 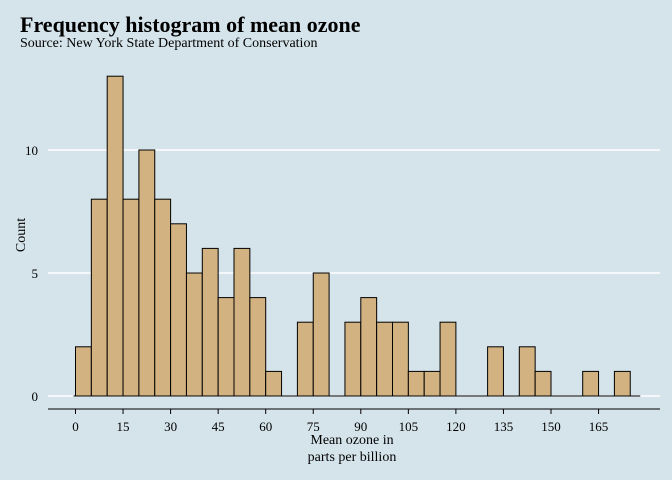 What do you see at coordinates (409, 426) in the screenshot?
I see `x-tick-label: 105` at bounding box center [409, 426].